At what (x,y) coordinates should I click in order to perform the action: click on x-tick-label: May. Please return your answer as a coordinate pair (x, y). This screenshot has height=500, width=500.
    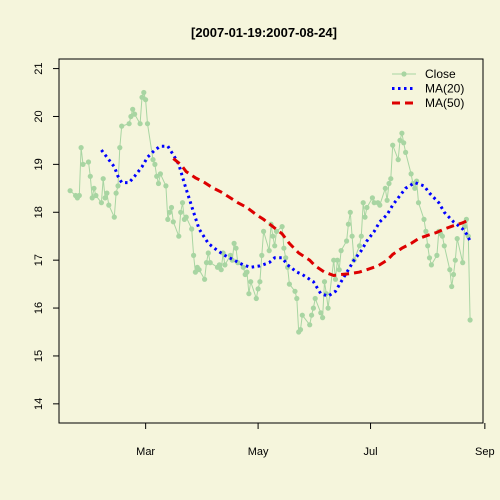
    Looking at the image, I should click on (258, 452).